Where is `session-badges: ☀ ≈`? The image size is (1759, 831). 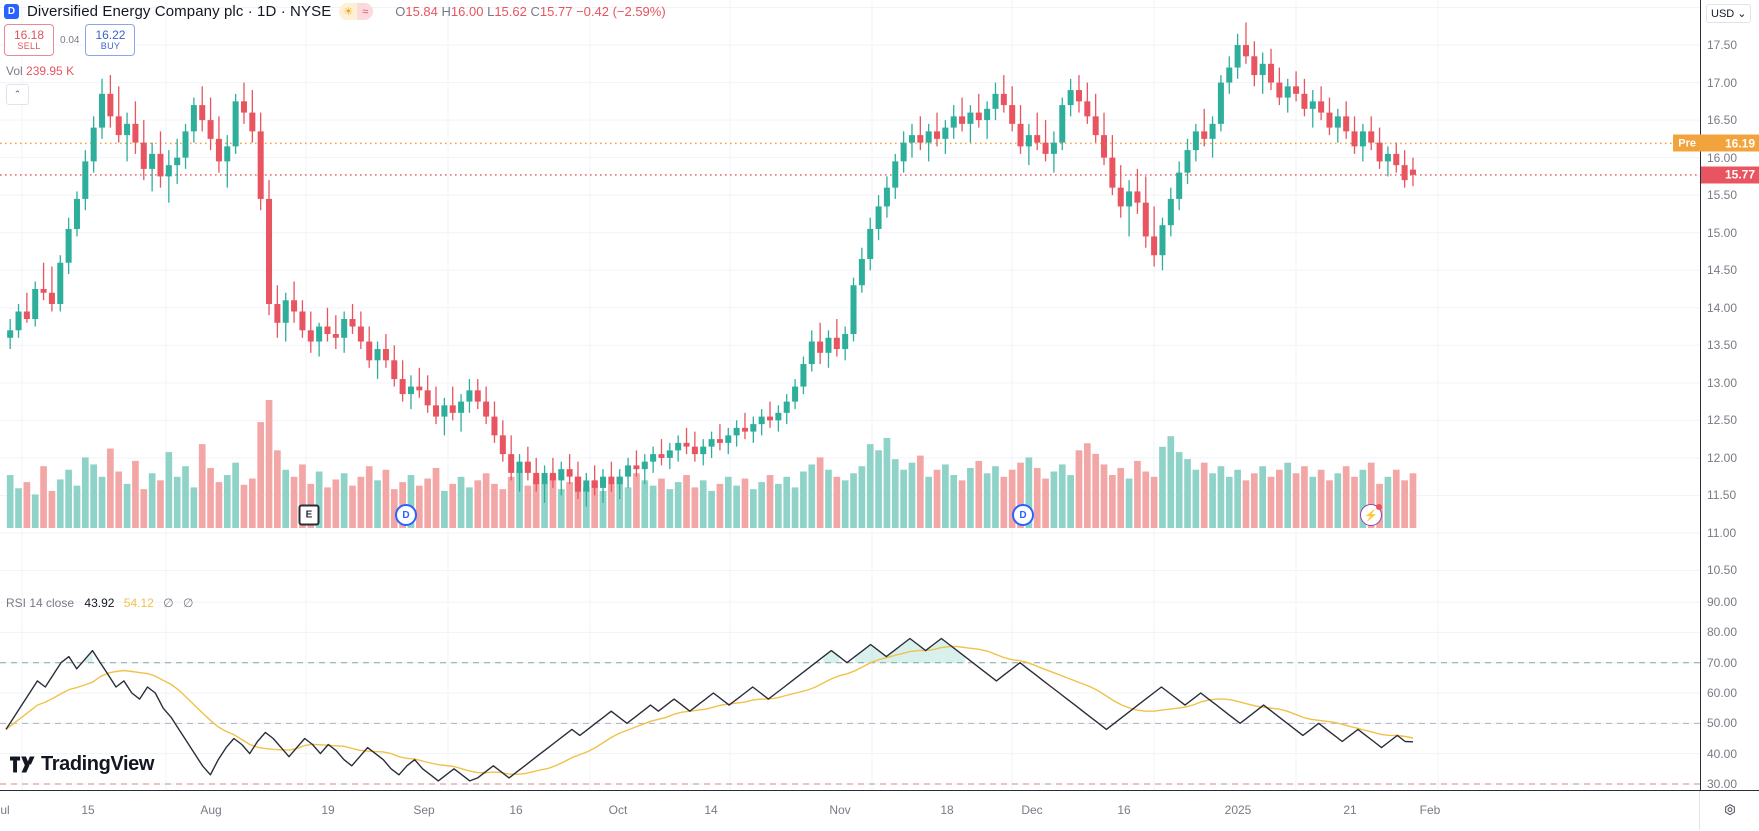
session-badges: ☀ ≈ is located at coordinates (356, 11).